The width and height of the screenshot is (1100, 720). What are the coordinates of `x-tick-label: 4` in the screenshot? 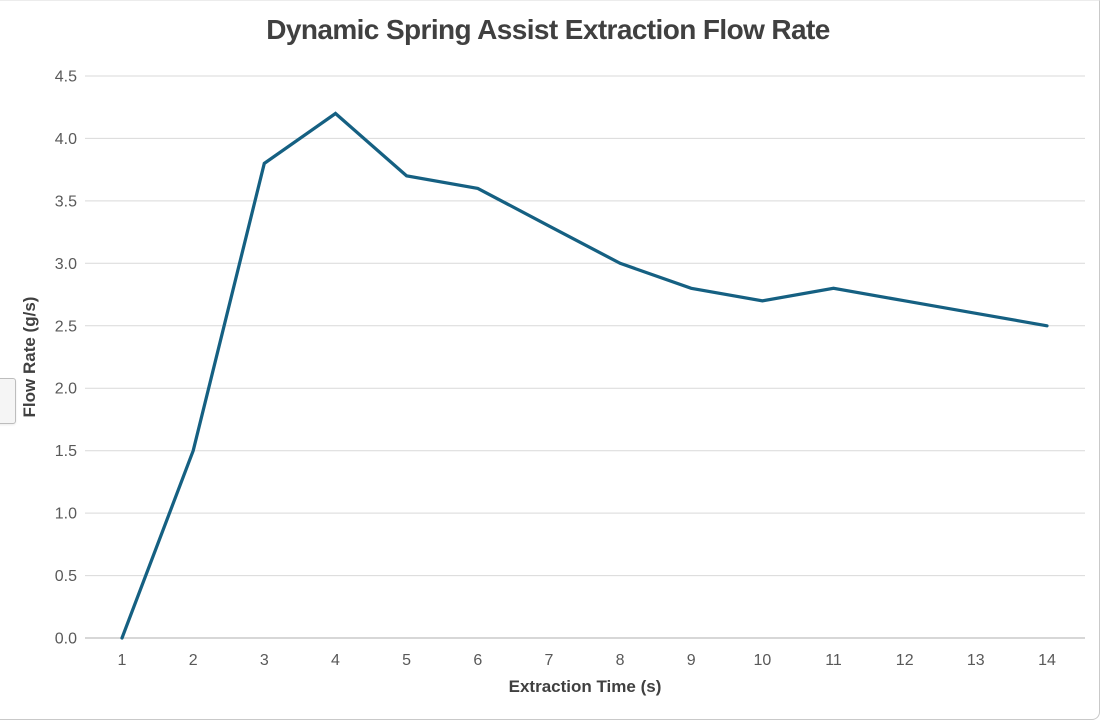 It's located at (335, 660).